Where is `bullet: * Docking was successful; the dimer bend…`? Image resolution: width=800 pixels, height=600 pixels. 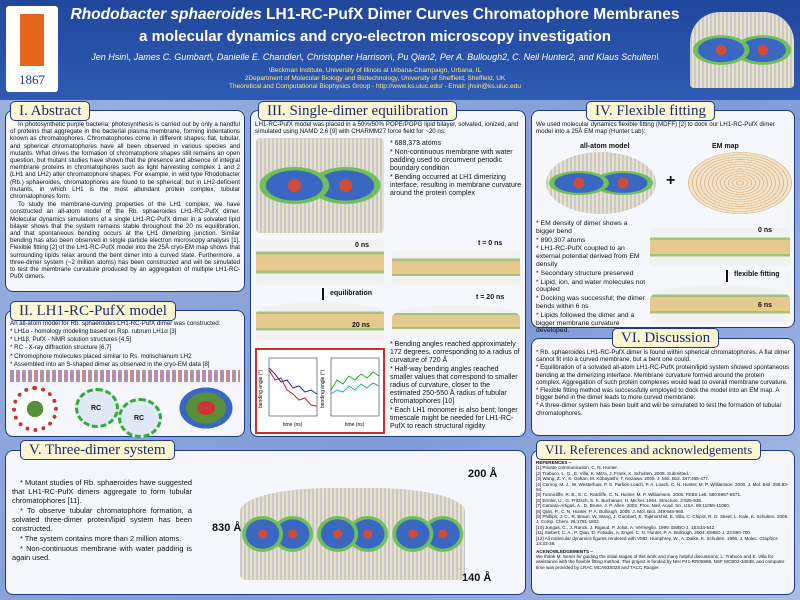
bullet: * Docking was successful; the dimer bend… is located at coordinates (590, 302).